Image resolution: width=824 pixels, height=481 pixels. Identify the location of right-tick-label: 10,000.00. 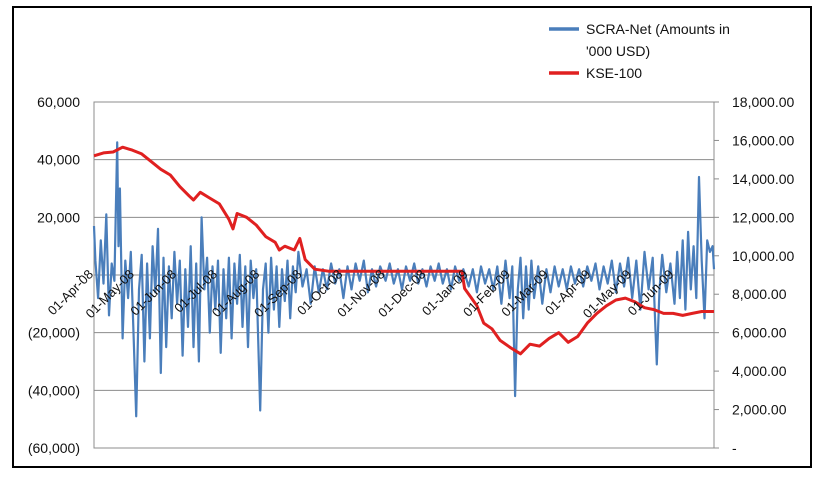
(763, 256).